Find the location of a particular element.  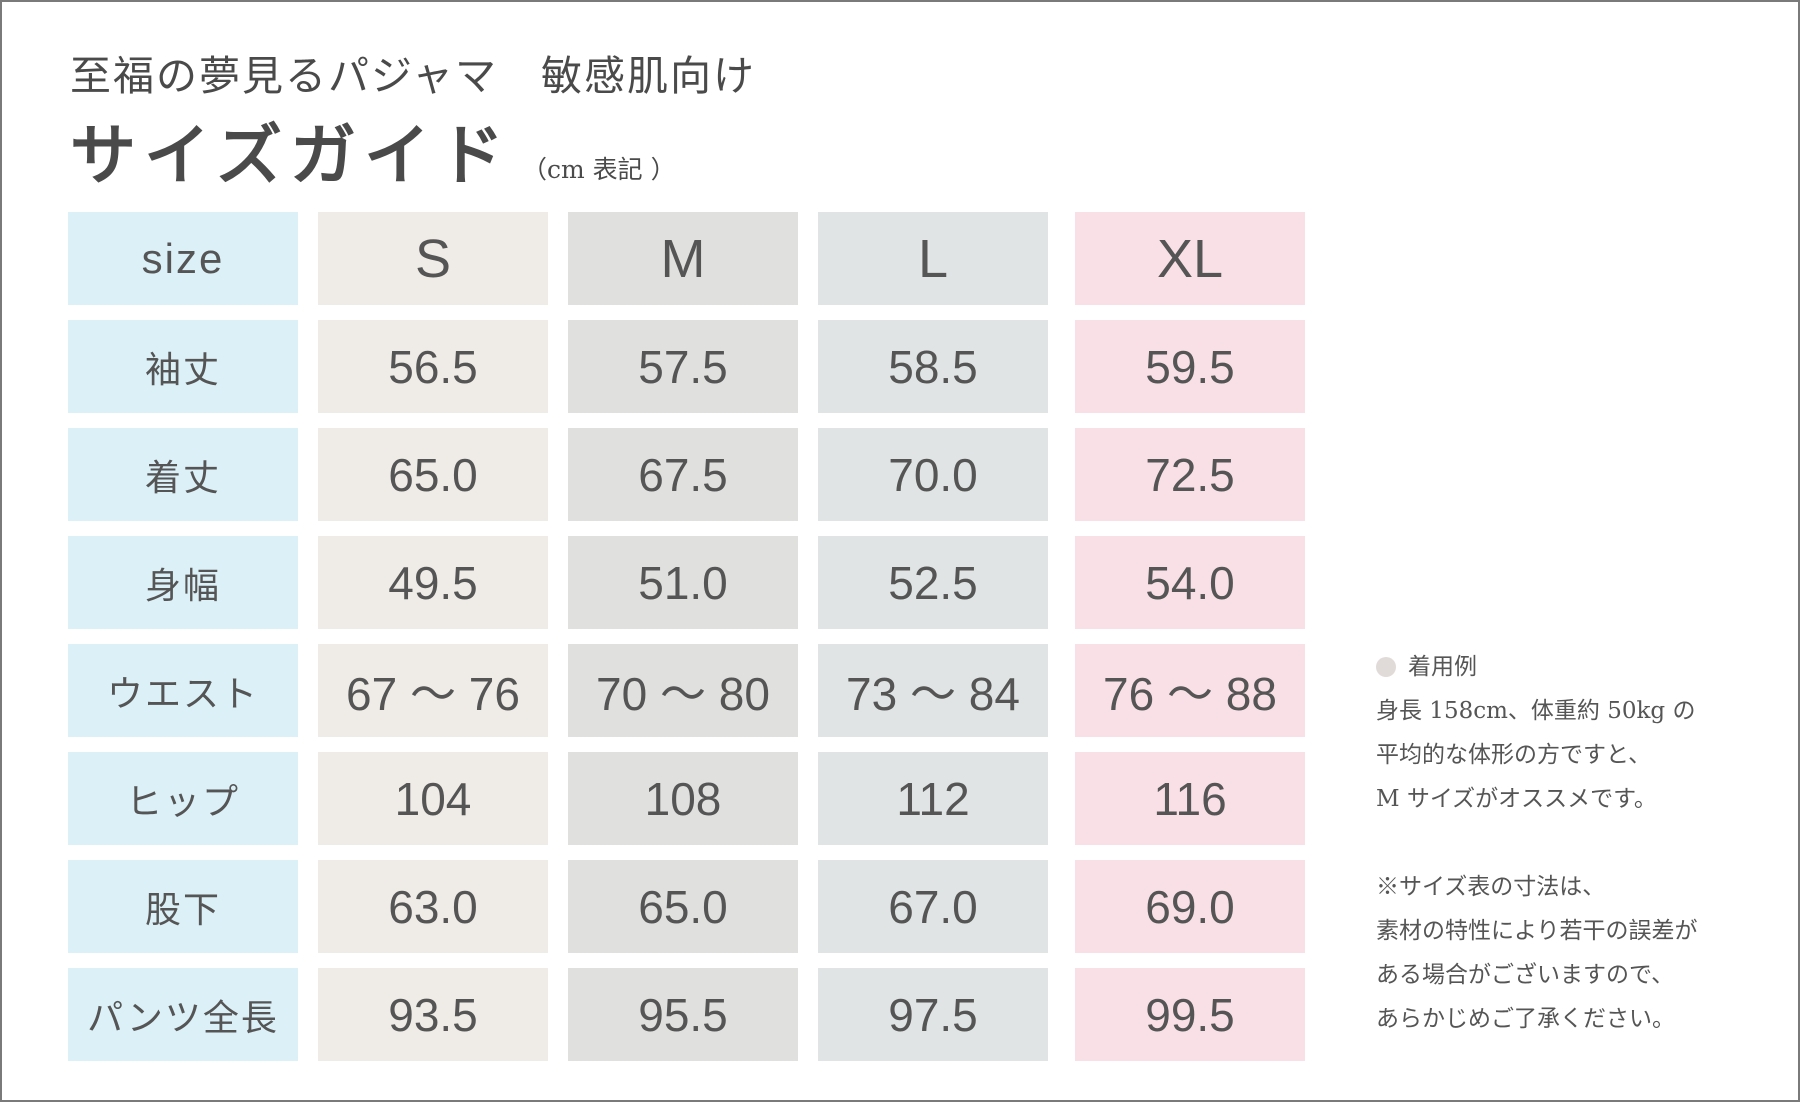

table-cell: 112 is located at coordinates (933, 798).